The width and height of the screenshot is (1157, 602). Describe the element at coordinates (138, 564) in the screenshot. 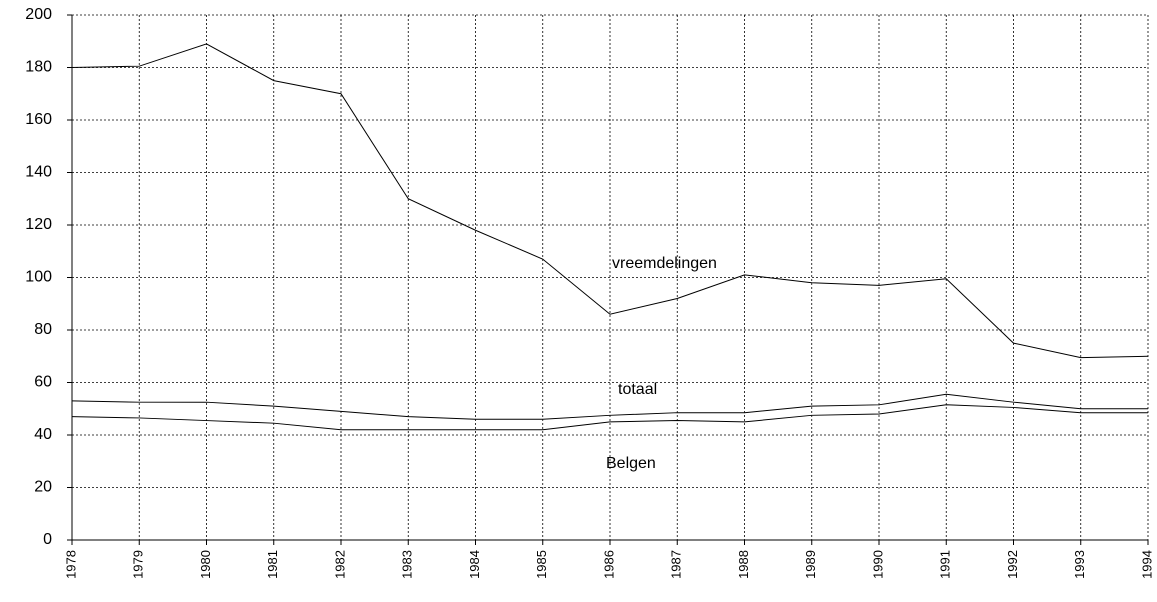

I see `x-tick-label: 1979` at that location.